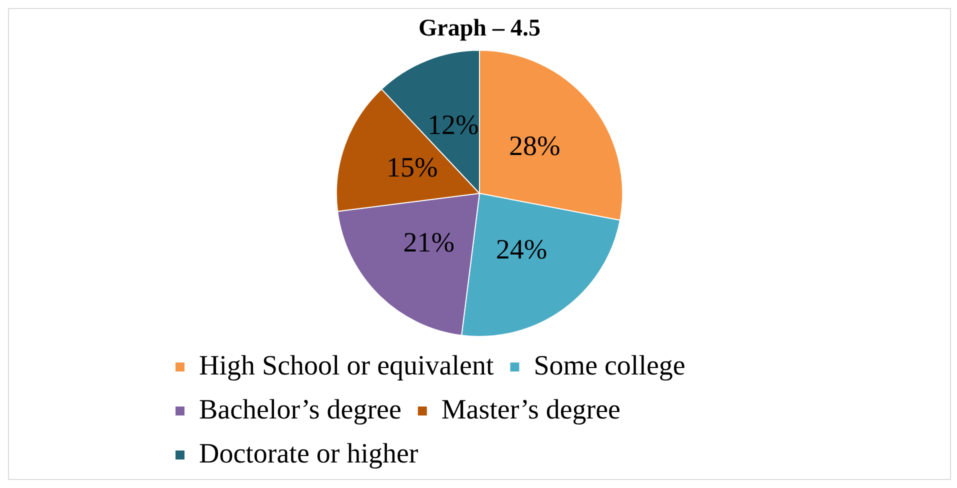 The height and width of the screenshot is (488, 957). I want to click on data-label: 15%, so click(412, 168).